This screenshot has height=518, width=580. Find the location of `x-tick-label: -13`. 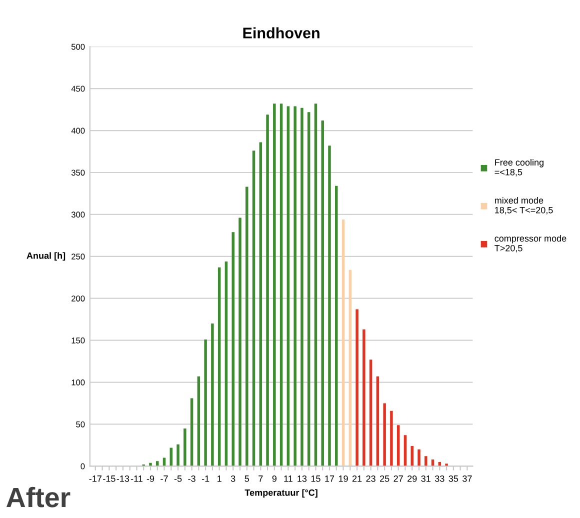

x-tick-label: -13 is located at coordinates (123, 478).